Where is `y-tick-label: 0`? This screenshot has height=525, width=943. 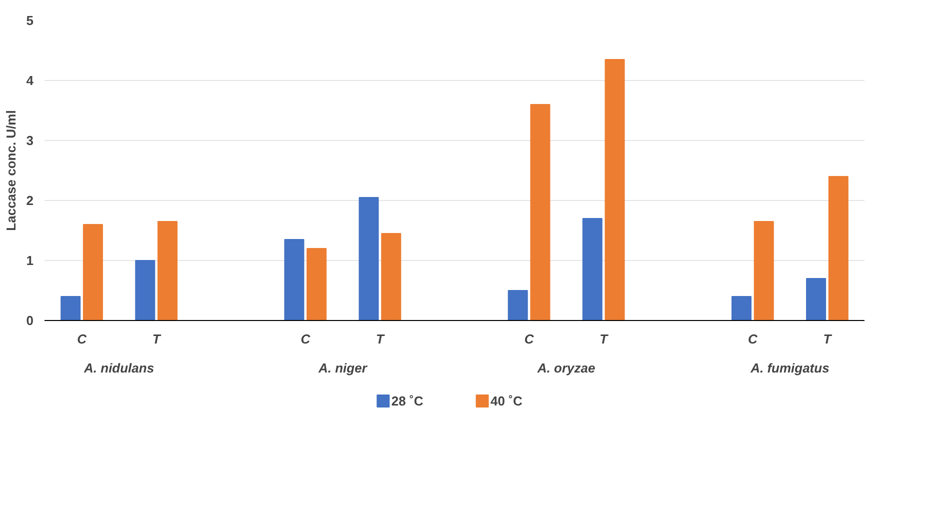 y-tick-label: 0 is located at coordinates (30, 320).